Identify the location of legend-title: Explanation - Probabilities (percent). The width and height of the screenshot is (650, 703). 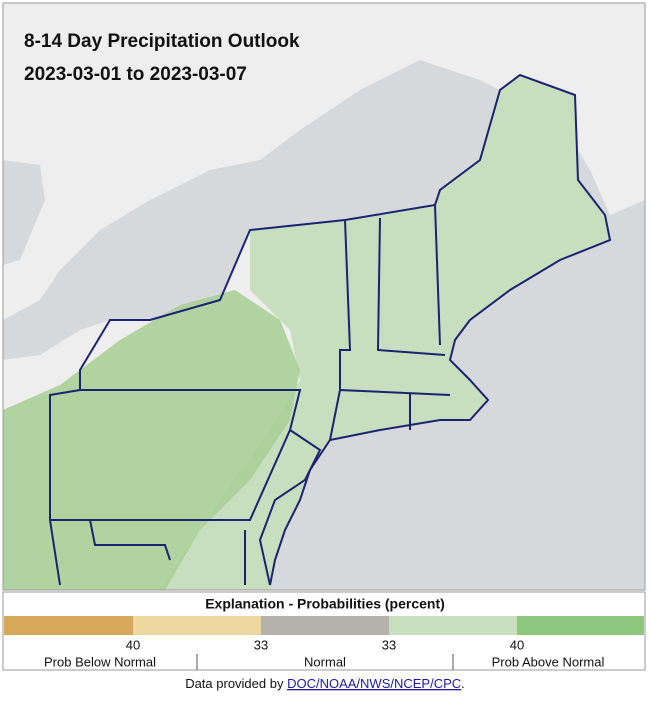
(325, 604).